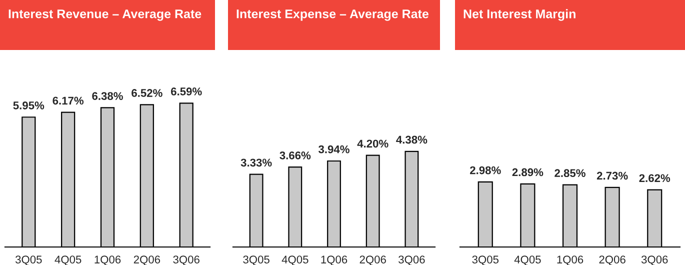 The height and width of the screenshot is (265, 685). I want to click on data-label: 2.89%, so click(528, 172).